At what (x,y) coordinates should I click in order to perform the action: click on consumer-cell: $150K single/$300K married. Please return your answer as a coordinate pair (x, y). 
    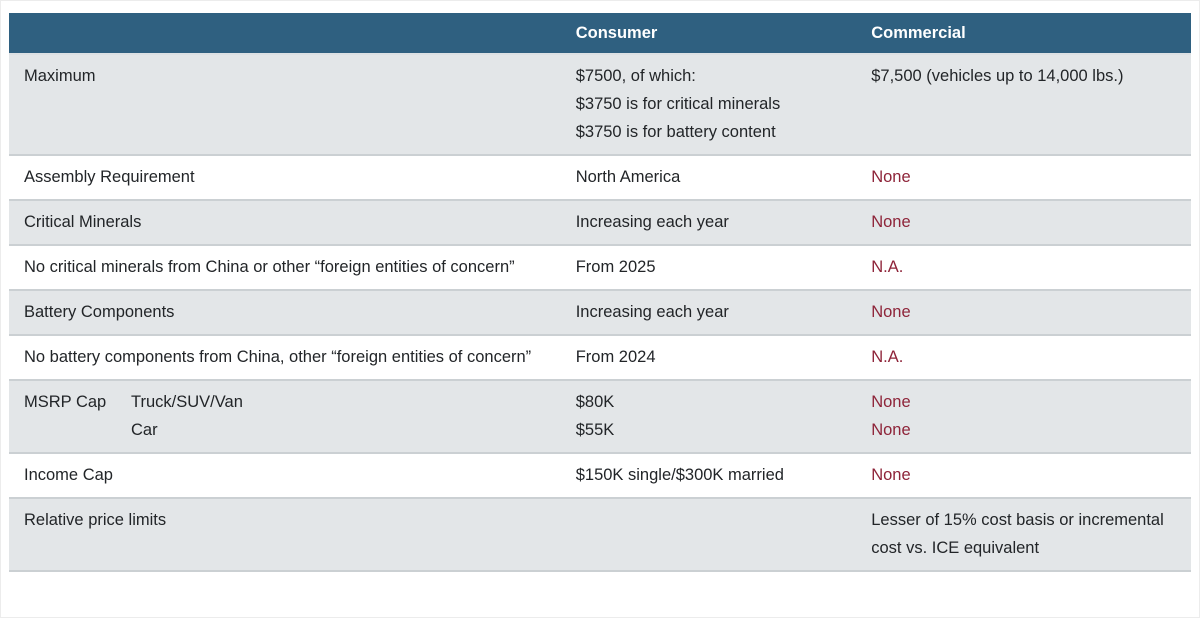
    Looking at the image, I should click on (713, 475).